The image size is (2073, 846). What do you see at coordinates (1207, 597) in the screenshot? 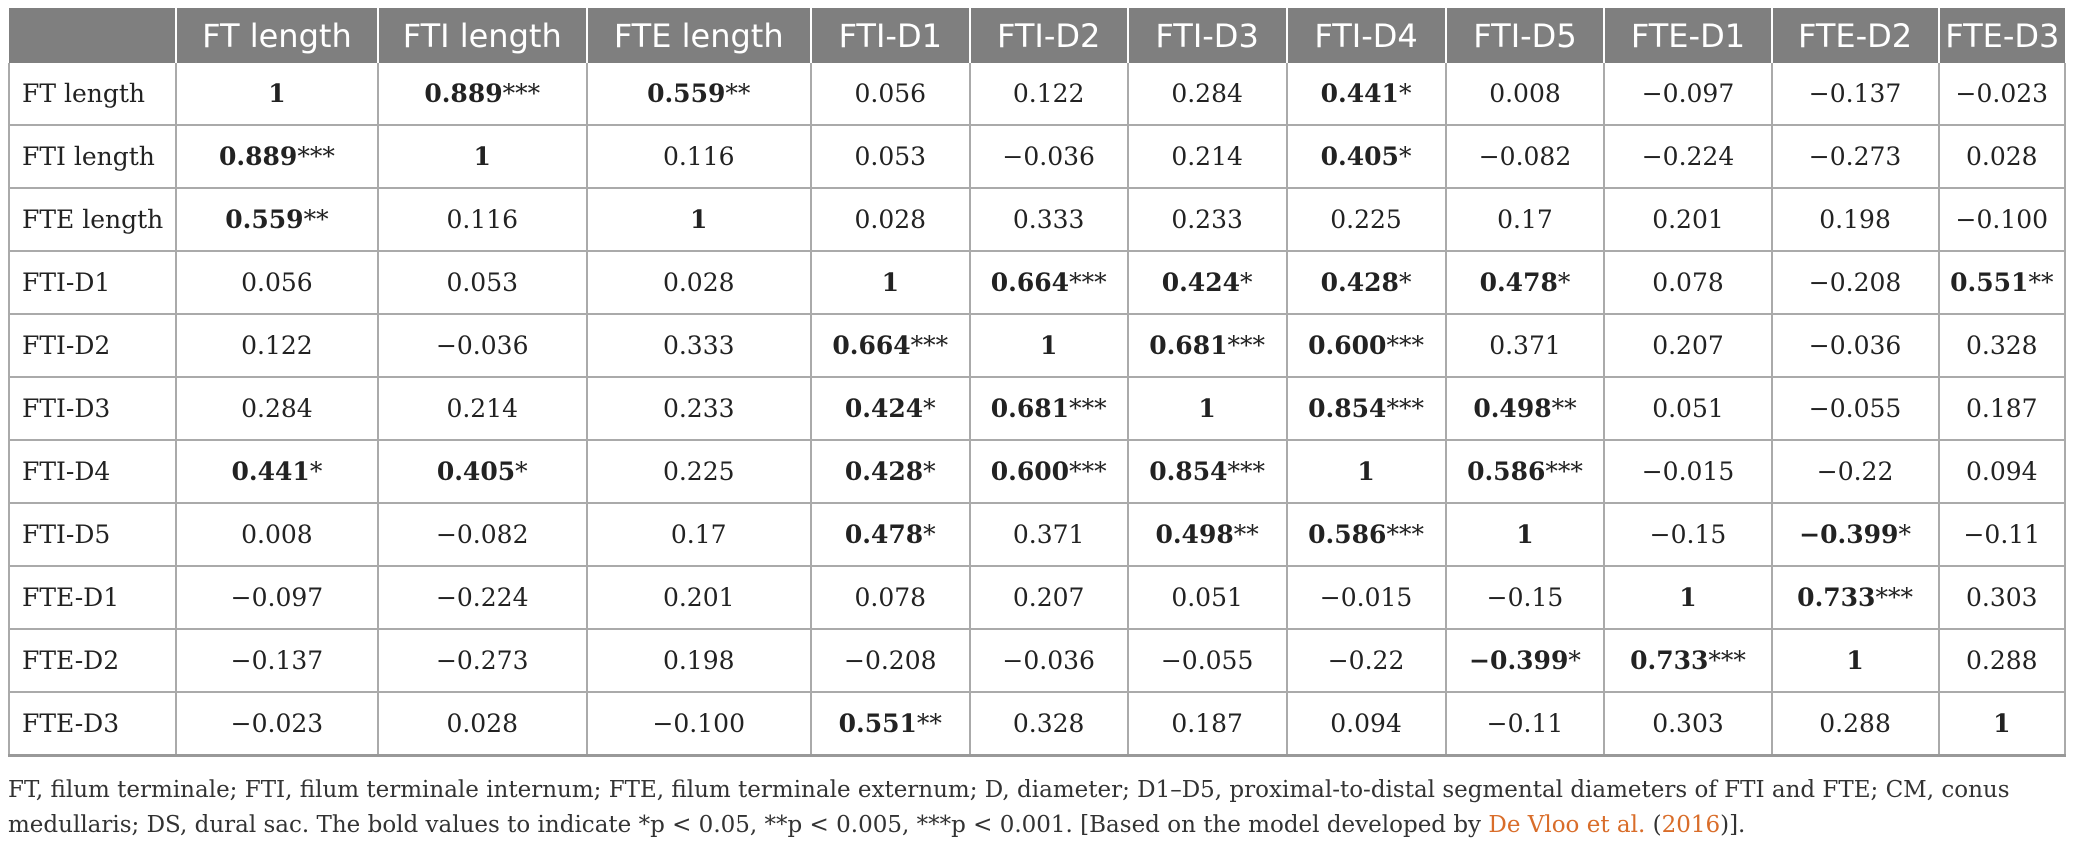
I see `cell-value: 0.051` at bounding box center [1207, 597].